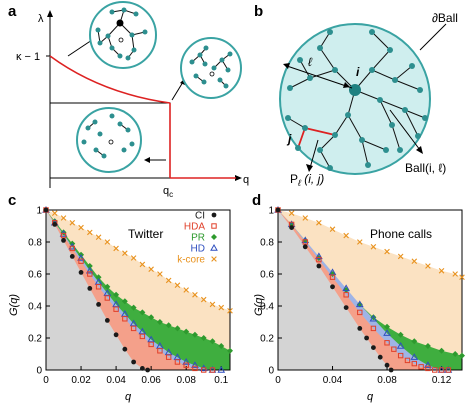 The height and width of the screenshot is (405, 474). Describe the element at coordinates (445, 18) in the screenshot. I see `boundary-label: ∂Ball` at that location.